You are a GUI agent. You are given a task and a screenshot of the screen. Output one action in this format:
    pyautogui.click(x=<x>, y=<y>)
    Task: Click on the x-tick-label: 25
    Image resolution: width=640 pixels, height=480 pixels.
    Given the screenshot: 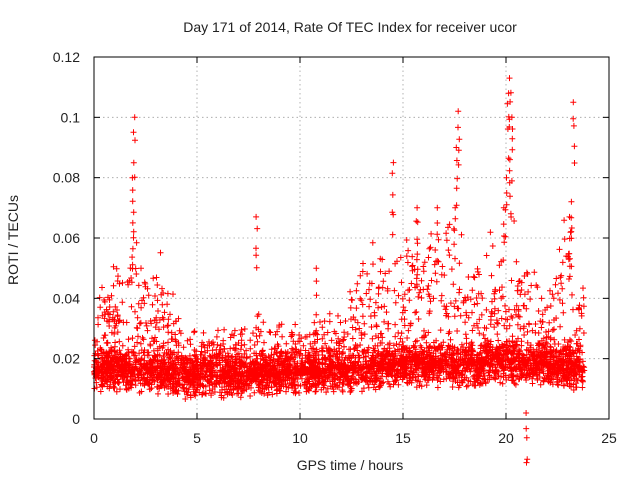 What is the action you would take?
    pyautogui.click(x=609, y=438)
    